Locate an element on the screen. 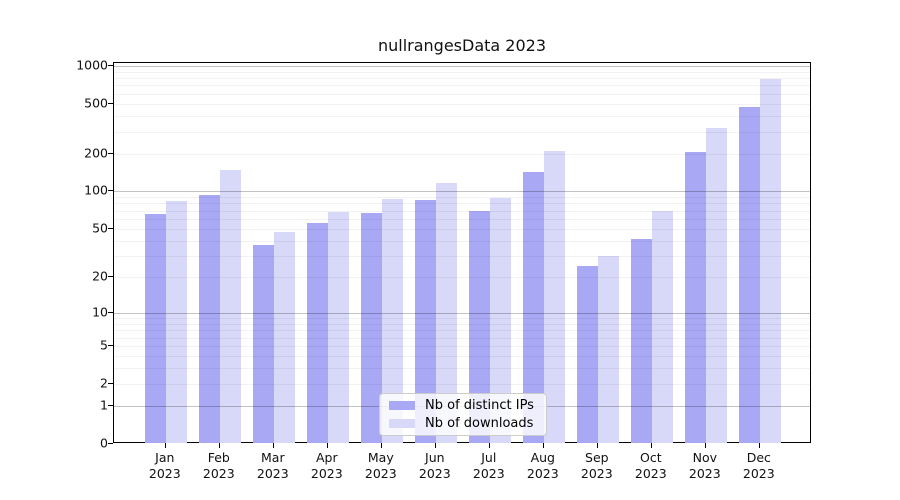 This screenshot has width=900, height=500. bar-may-downloads is located at coordinates (392, 320).